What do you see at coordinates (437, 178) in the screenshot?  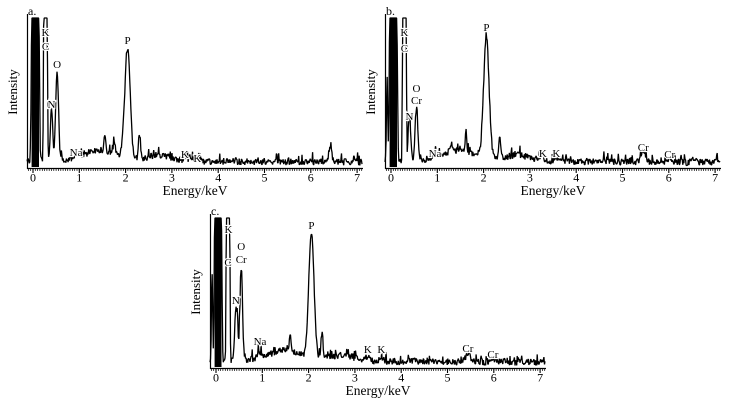 I see `x-tick-label-b: 1` at bounding box center [437, 178].